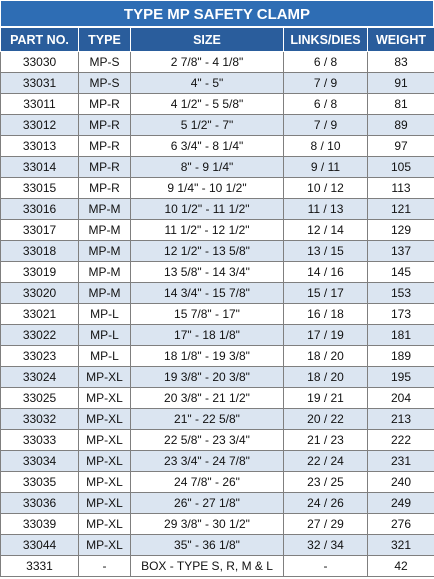 The height and width of the screenshot is (579, 434). What do you see at coordinates (207, 461) in the screenshot?
I see `table-cell: 23 3/4" - 24 7/8"` at bounding box center [207, 461].